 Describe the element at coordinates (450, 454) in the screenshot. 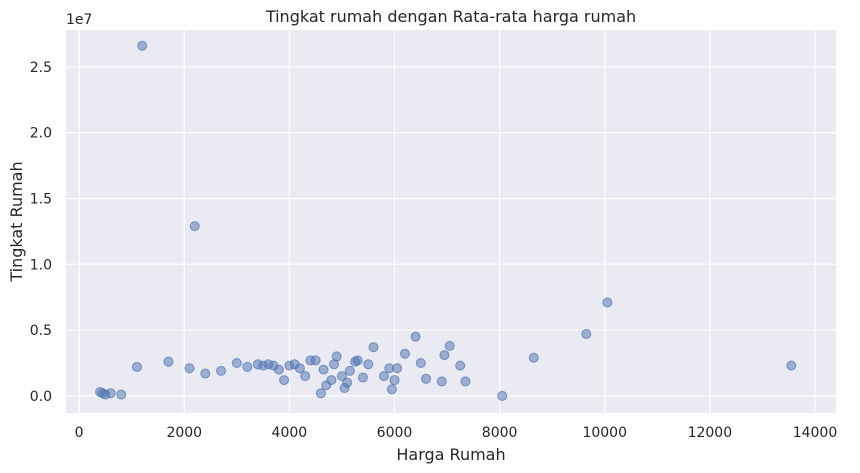

I see `x-axis-label: Harga Rumah` at that location.